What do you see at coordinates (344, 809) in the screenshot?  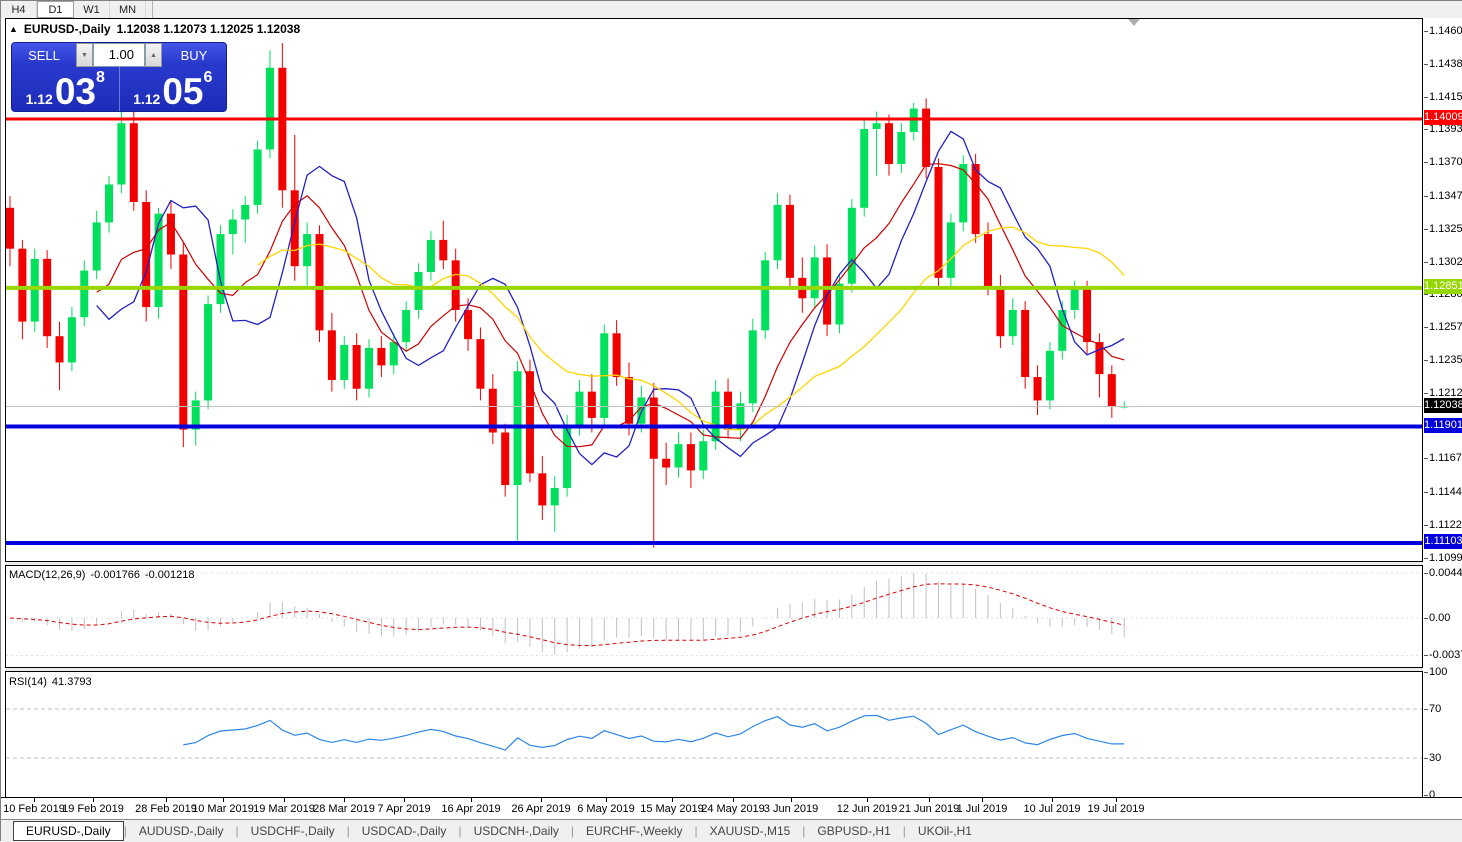 I see `date-axis-label: 28 Mar 2019` at bounding box center [344, 809].